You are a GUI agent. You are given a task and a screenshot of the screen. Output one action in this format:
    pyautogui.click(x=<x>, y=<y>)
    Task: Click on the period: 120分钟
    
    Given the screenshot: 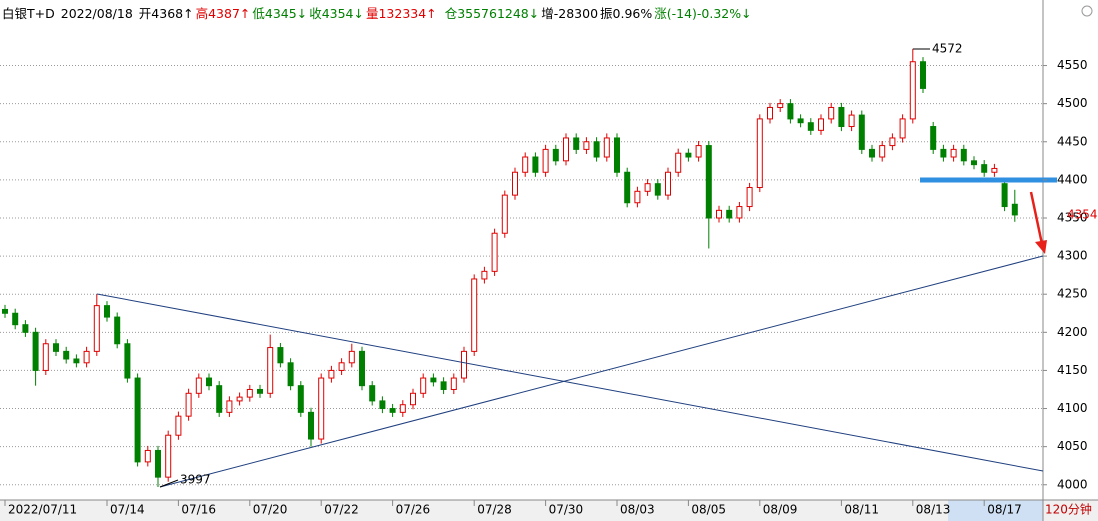 What is the action you would take?
    pyautogui.click(x=1068, y=509)
    